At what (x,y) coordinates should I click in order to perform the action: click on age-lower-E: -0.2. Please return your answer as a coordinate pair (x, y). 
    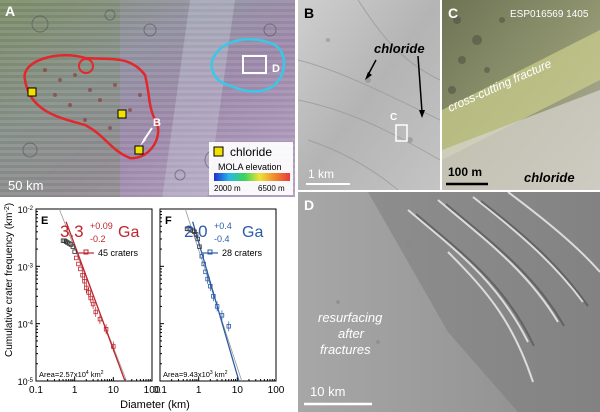
    Looking at the image, I should click on (98, 239).